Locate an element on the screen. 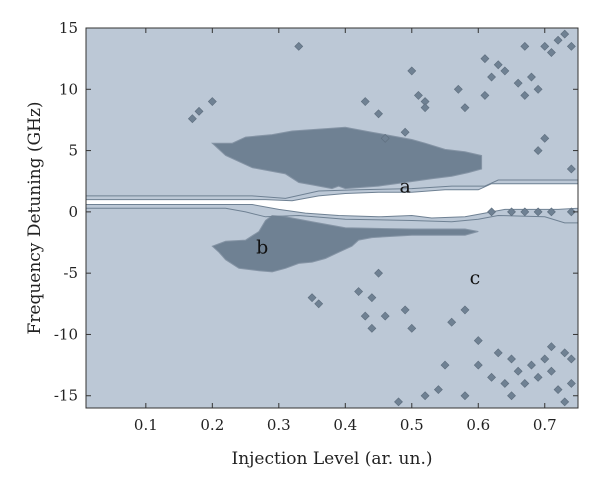  y-tick-label: 0 is located at coordinates (73, 212).